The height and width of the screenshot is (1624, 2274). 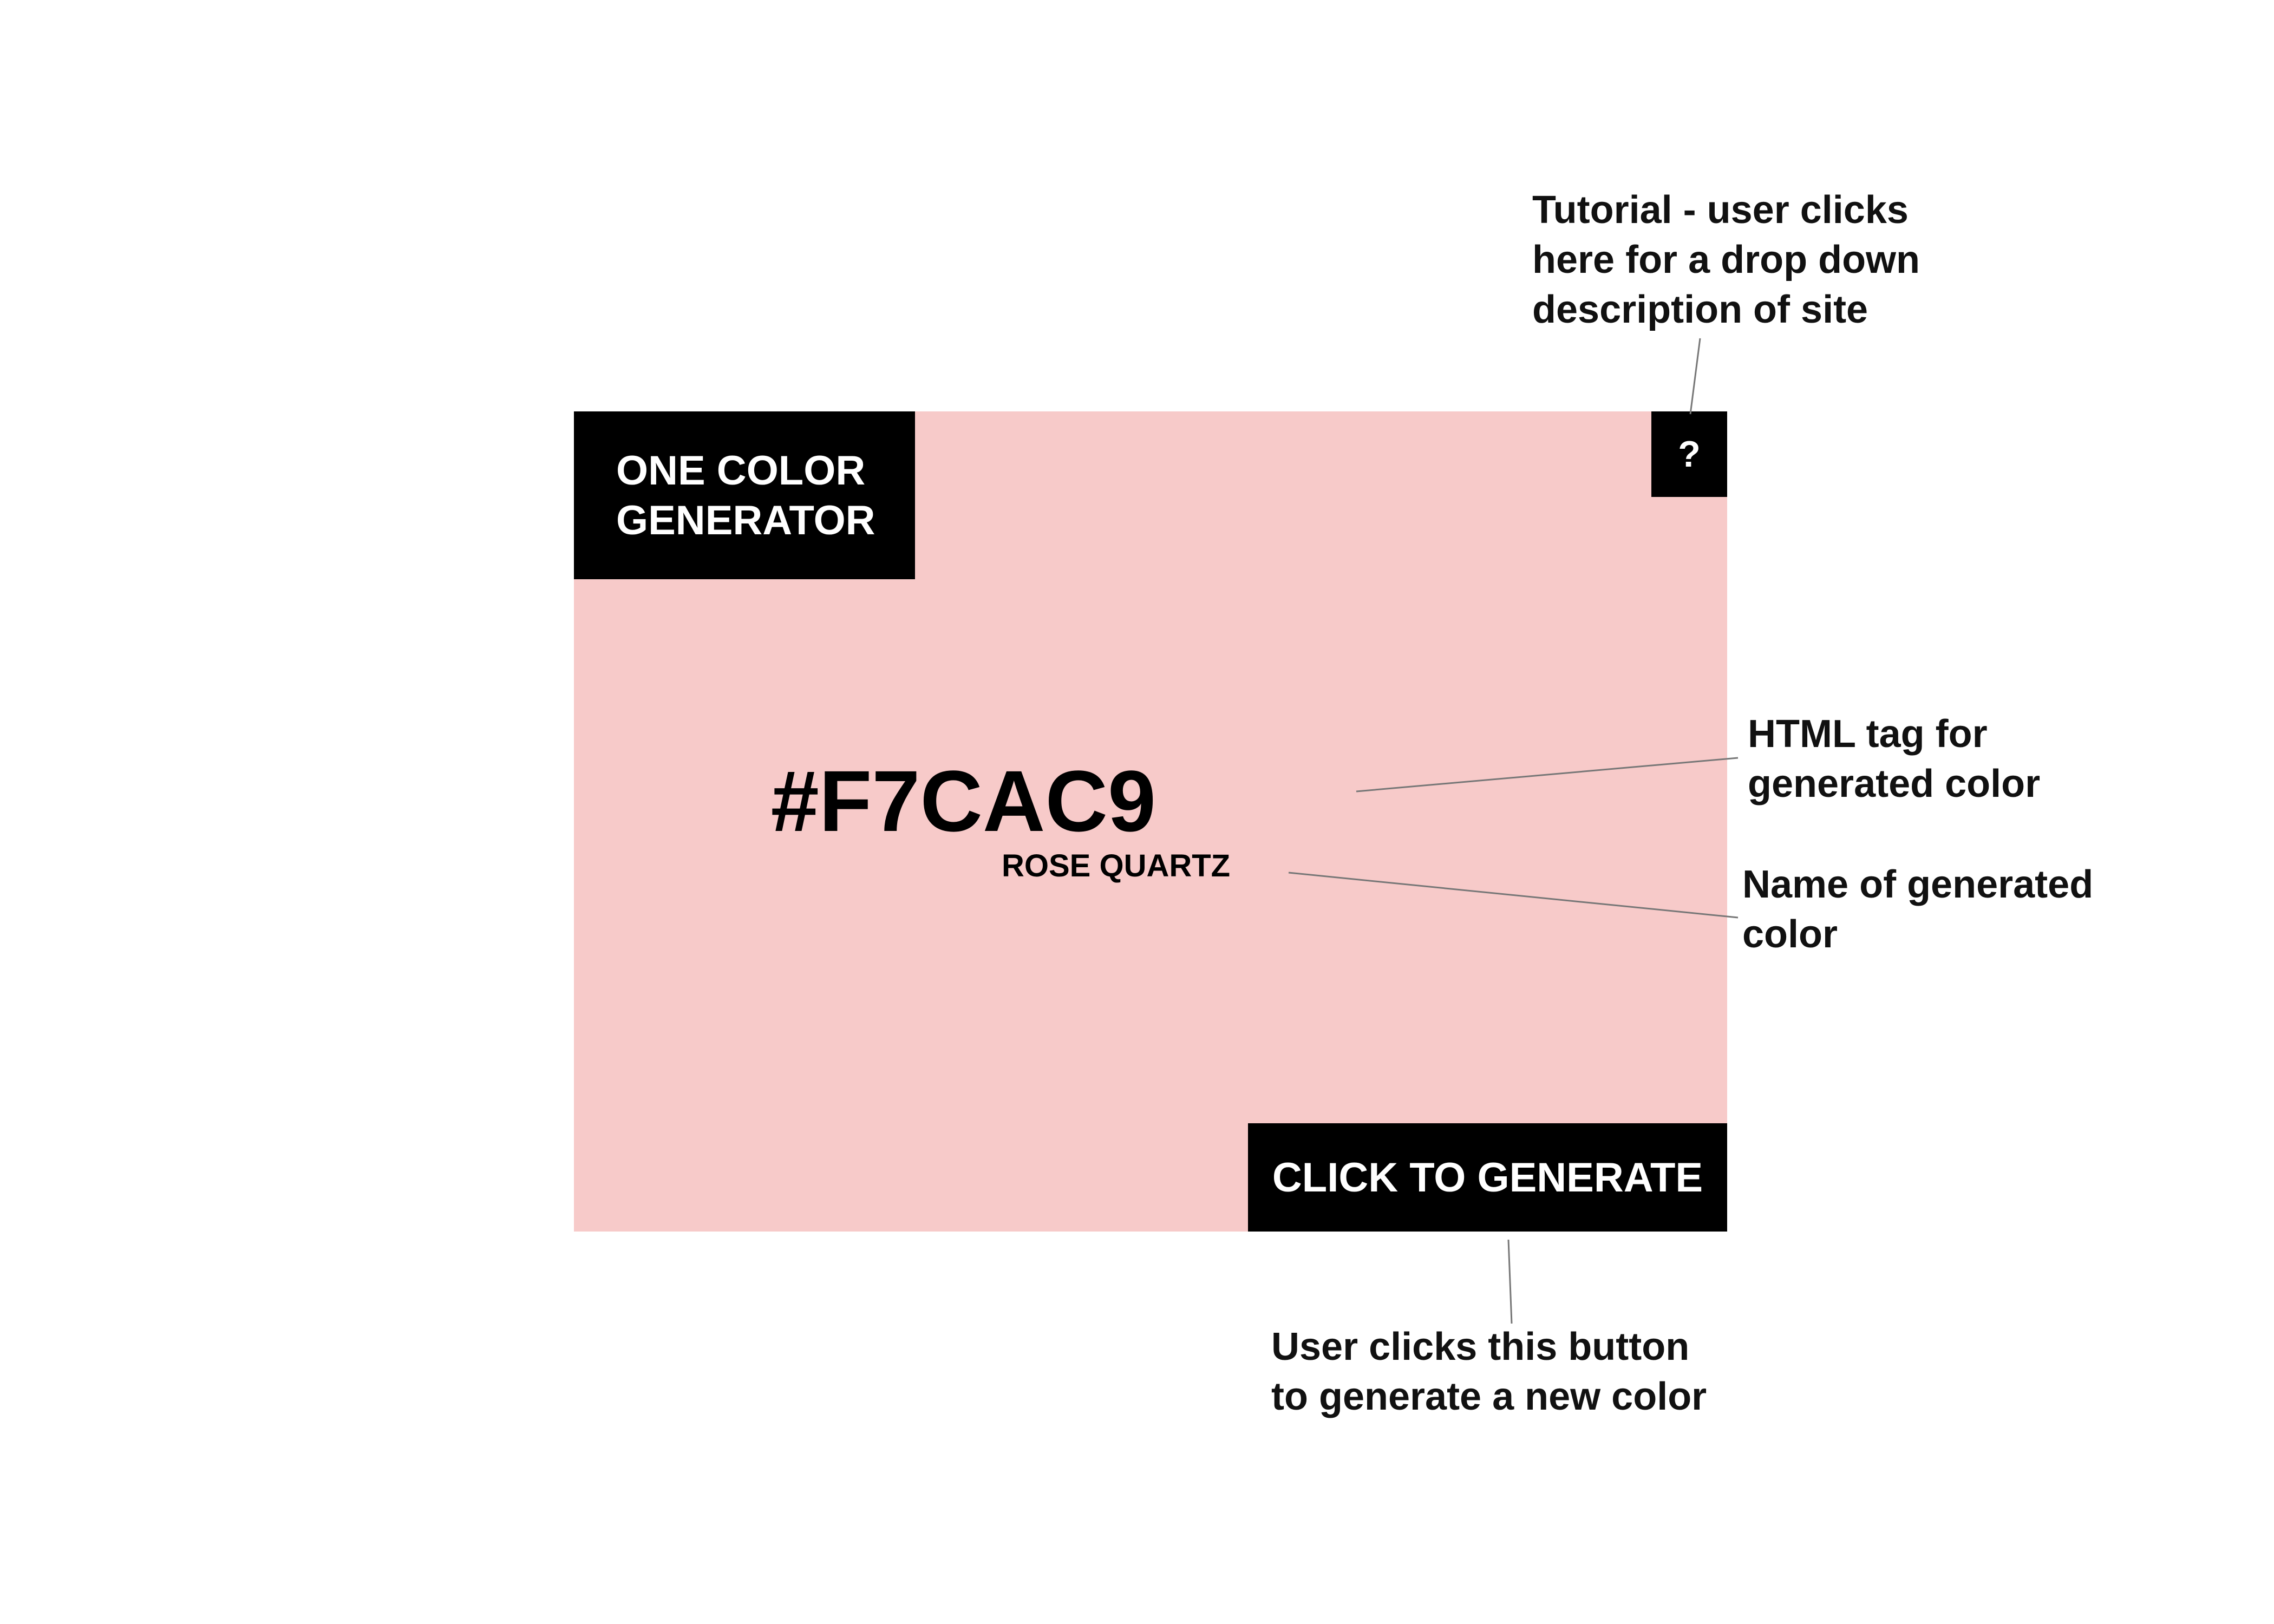 I want to click on annotation-tutorial-line-3: description of site, so click(x=1700, y=309).